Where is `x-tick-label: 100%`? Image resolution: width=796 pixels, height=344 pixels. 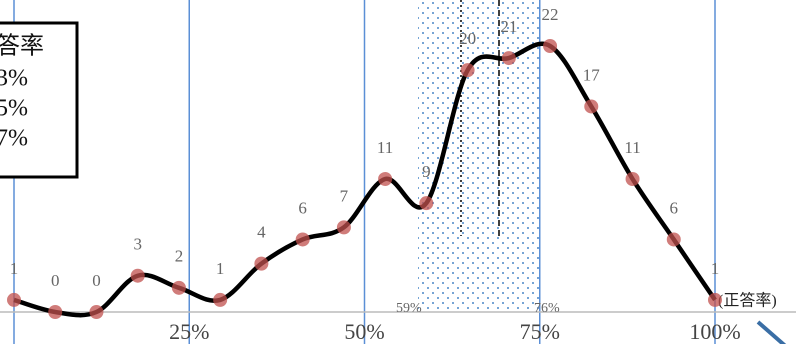 x-tick-label: 100% is located at coordinates (714, 331).